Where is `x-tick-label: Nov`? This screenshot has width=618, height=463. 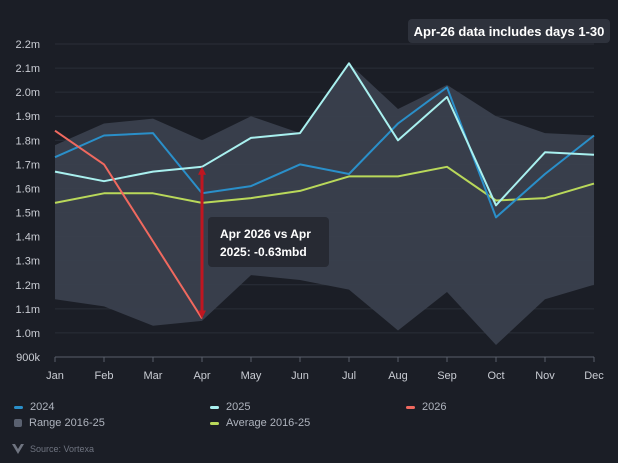
x-tick-label: Nov is located at coordinates (545, 376).